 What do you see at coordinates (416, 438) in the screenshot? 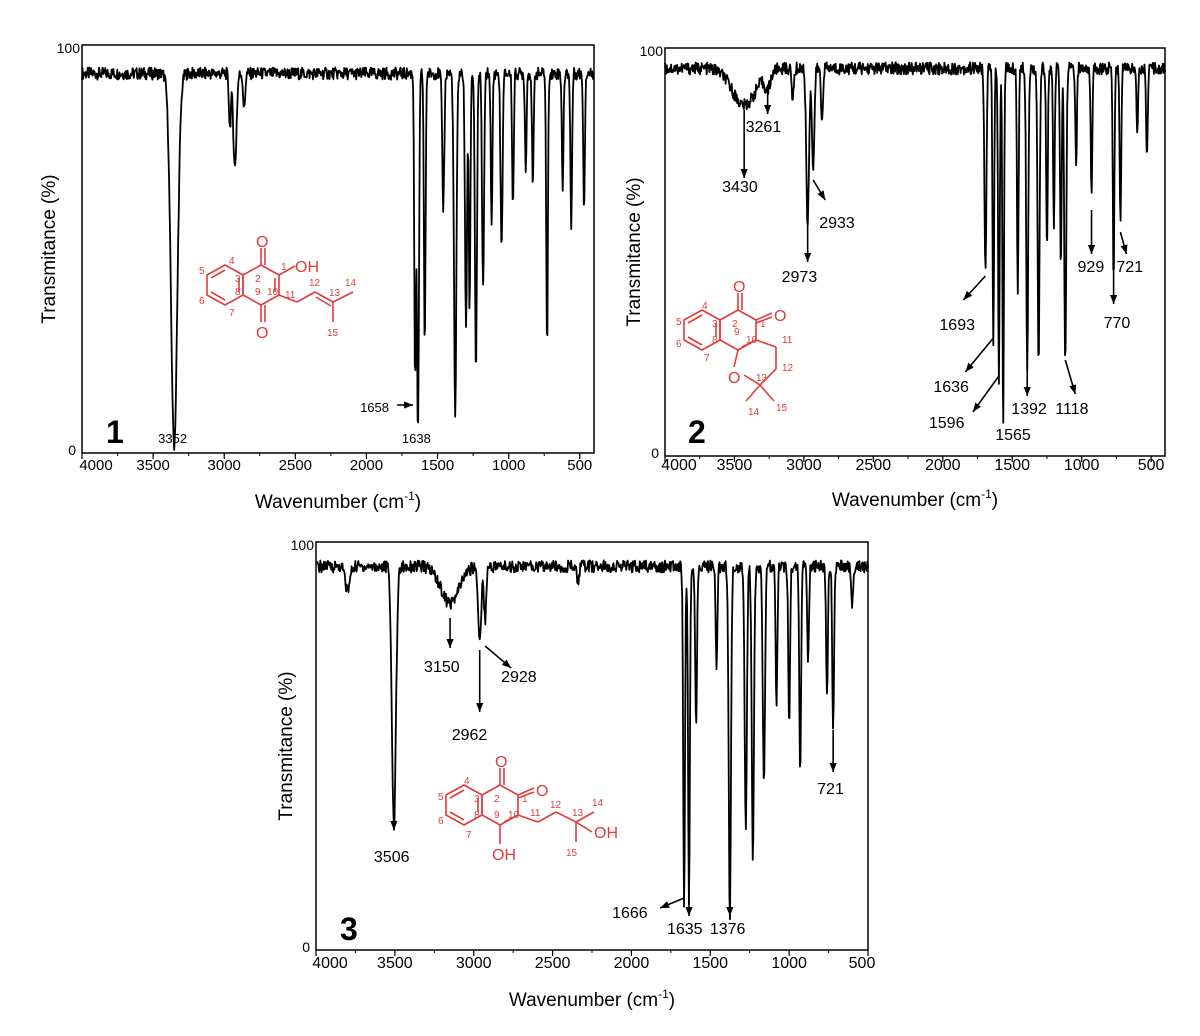
I see `peak-label: 1638` at bounding box center [416, 438].